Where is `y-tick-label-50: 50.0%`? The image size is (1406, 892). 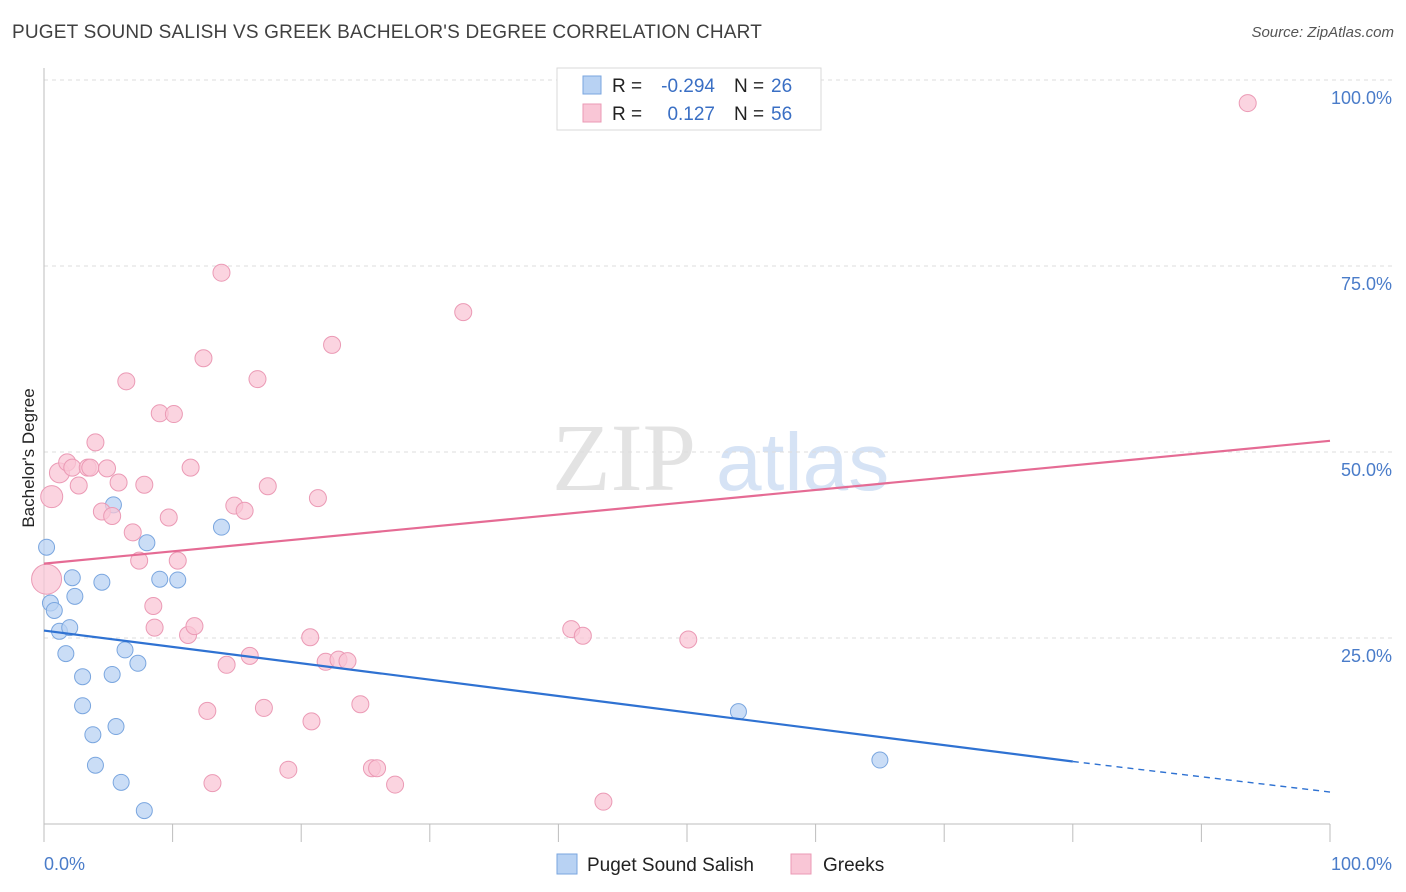 y-tick-label-50: 50.0% is located at coordinates (1366, 470).